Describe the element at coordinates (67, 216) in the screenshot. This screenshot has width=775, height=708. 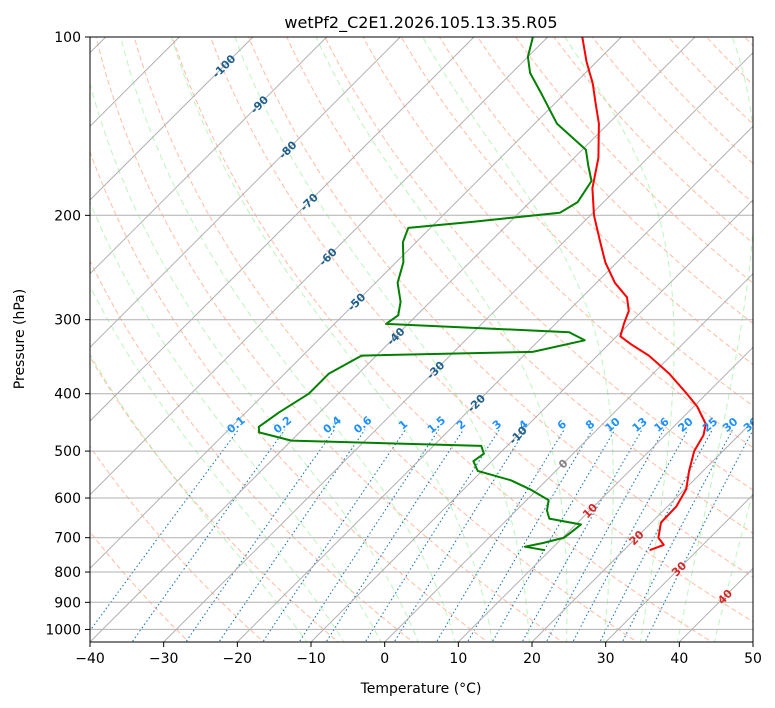
I see `y-tick-label: 200` at that location.